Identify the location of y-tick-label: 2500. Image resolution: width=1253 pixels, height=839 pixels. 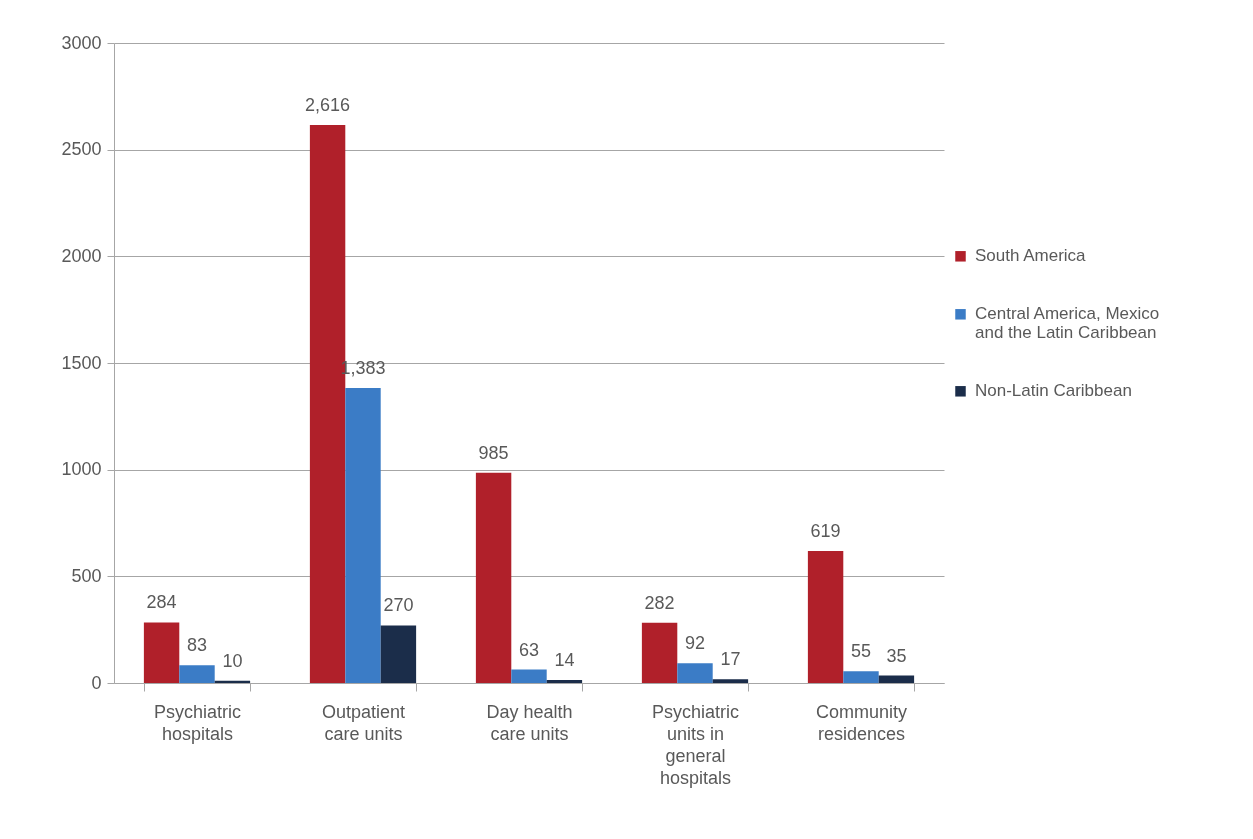
(81, 149).